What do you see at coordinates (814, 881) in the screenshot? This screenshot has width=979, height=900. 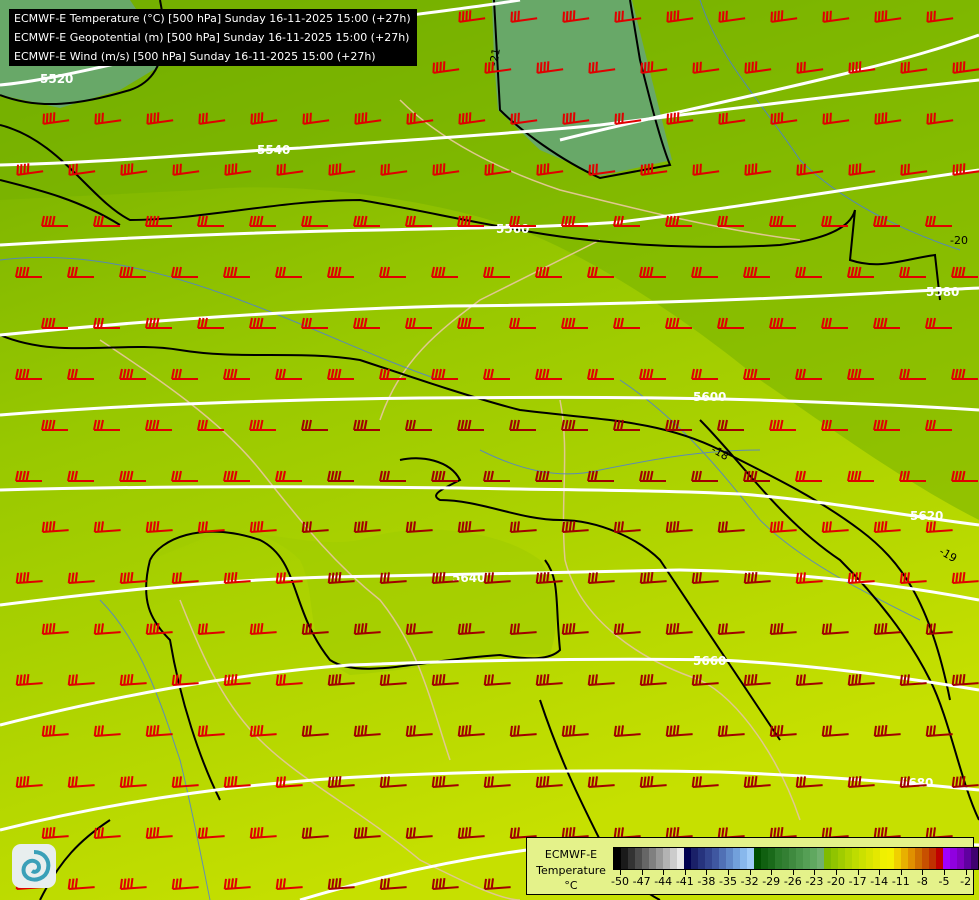 I see `colorbar-tick-label: -23` at bounding box center [814, 881].